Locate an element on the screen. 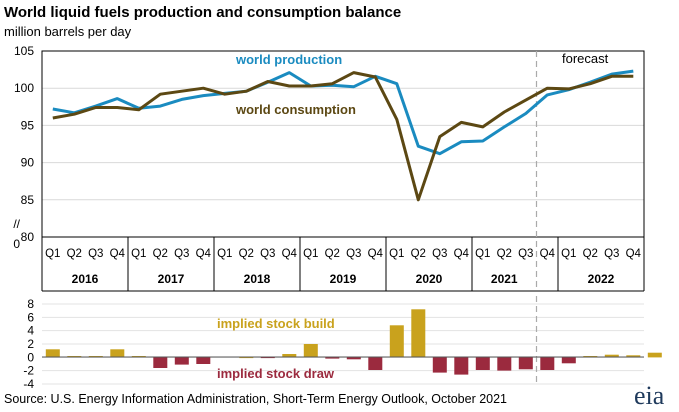 The width and height of the screenshot is (679, 412). y-tick-label: 105 is located at coordinates (24, 51).